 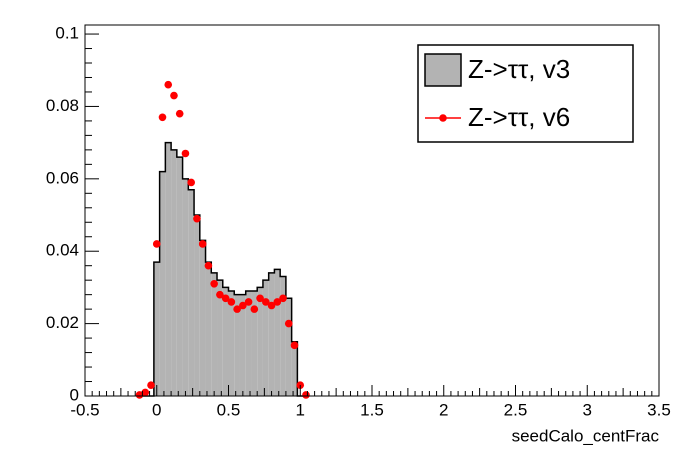 What do you see at coordinates (516, 409) in the screenshot?
I see `x-tick-label: 2.5` at bounding box center [516, 409].